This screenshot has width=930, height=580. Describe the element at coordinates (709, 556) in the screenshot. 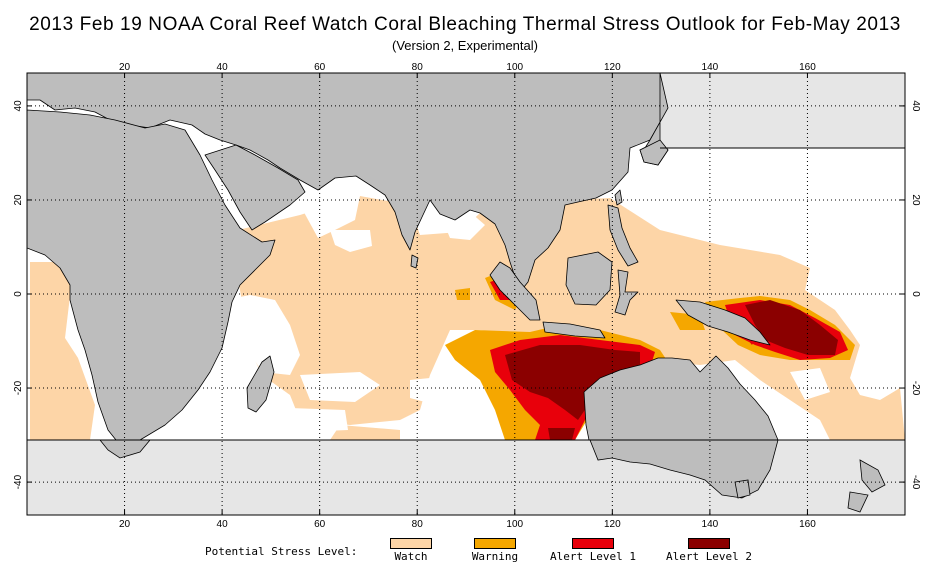

I see `legend-label-alert-level-2: Alert Level 2` at that location.